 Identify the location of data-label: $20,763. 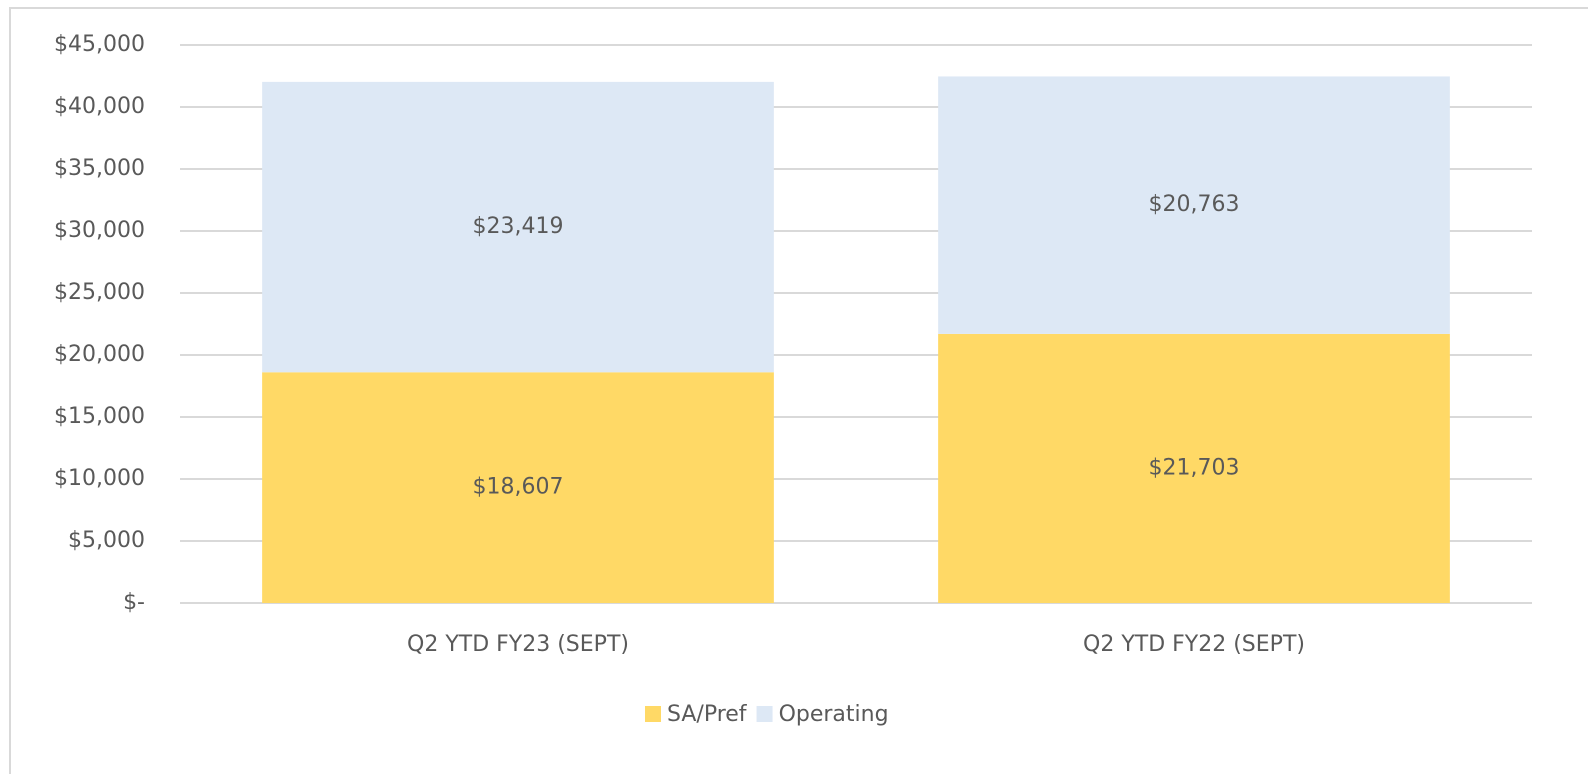
(1194, 204).